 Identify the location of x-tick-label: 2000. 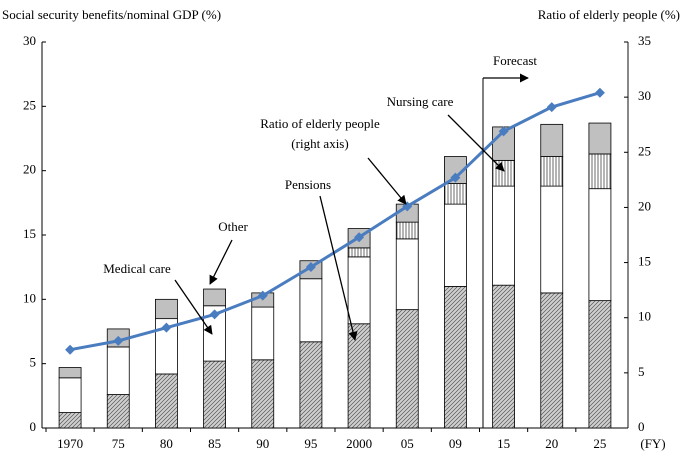
(359, 443).